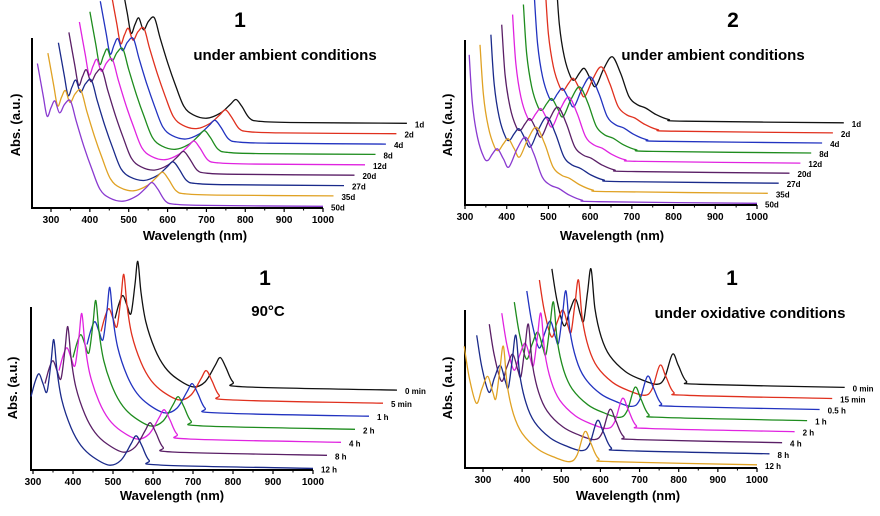 This screenshot has height=516, width=880. I want to click on series-label: 20d, so click(369, 176).